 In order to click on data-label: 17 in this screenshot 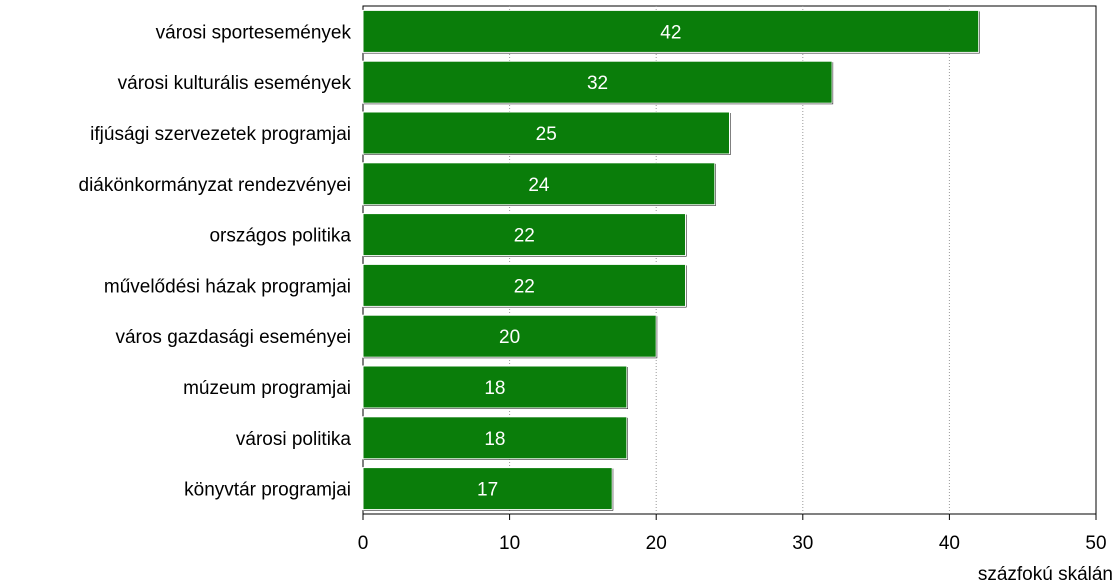, I will do `click(487, 490)`.